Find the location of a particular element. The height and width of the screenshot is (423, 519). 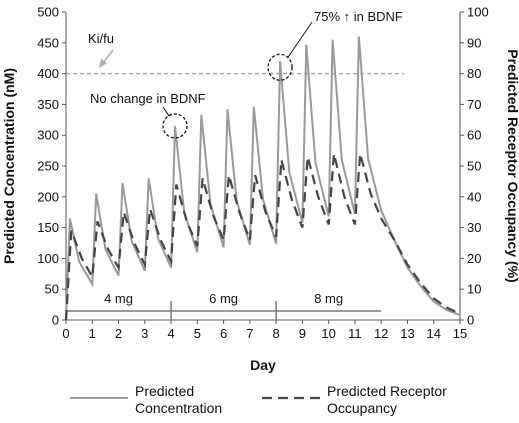

legend-label-concentration: Predicted Concentration is located at coordinates (178, 399).